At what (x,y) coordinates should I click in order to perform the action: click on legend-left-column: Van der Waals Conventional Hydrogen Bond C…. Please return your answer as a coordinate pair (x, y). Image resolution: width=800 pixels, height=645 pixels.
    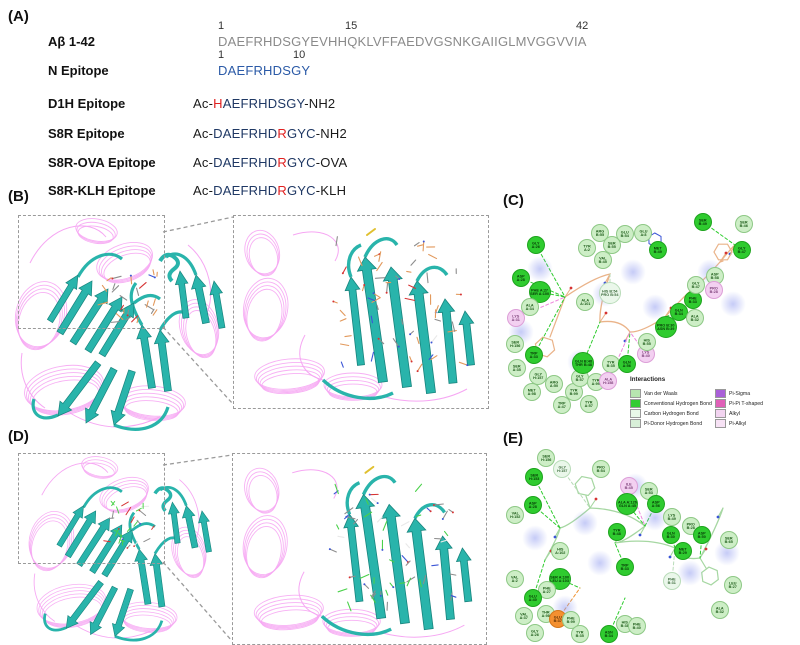
    Looking at the image, I should click on (672, 408).